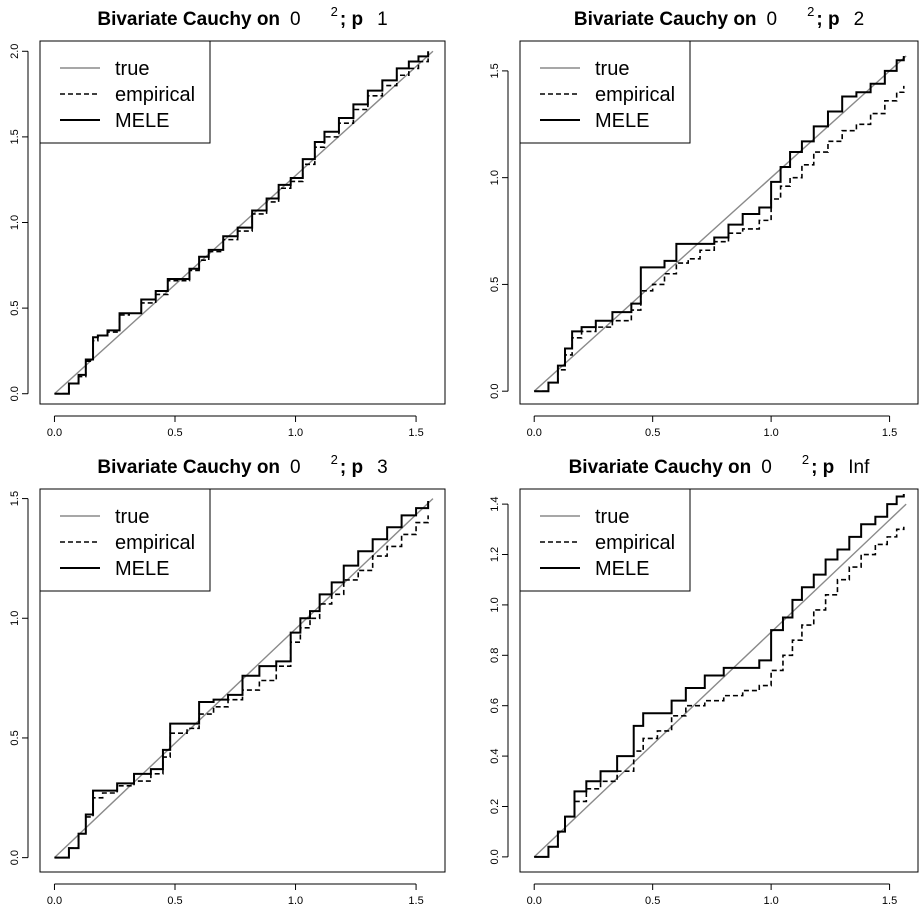 This screenshot has width=921, height=907. What do you see at coordinates (495, 806) in the screenshot?
I see `y-tick-label: 0.2` at bounding box center [495, 806].